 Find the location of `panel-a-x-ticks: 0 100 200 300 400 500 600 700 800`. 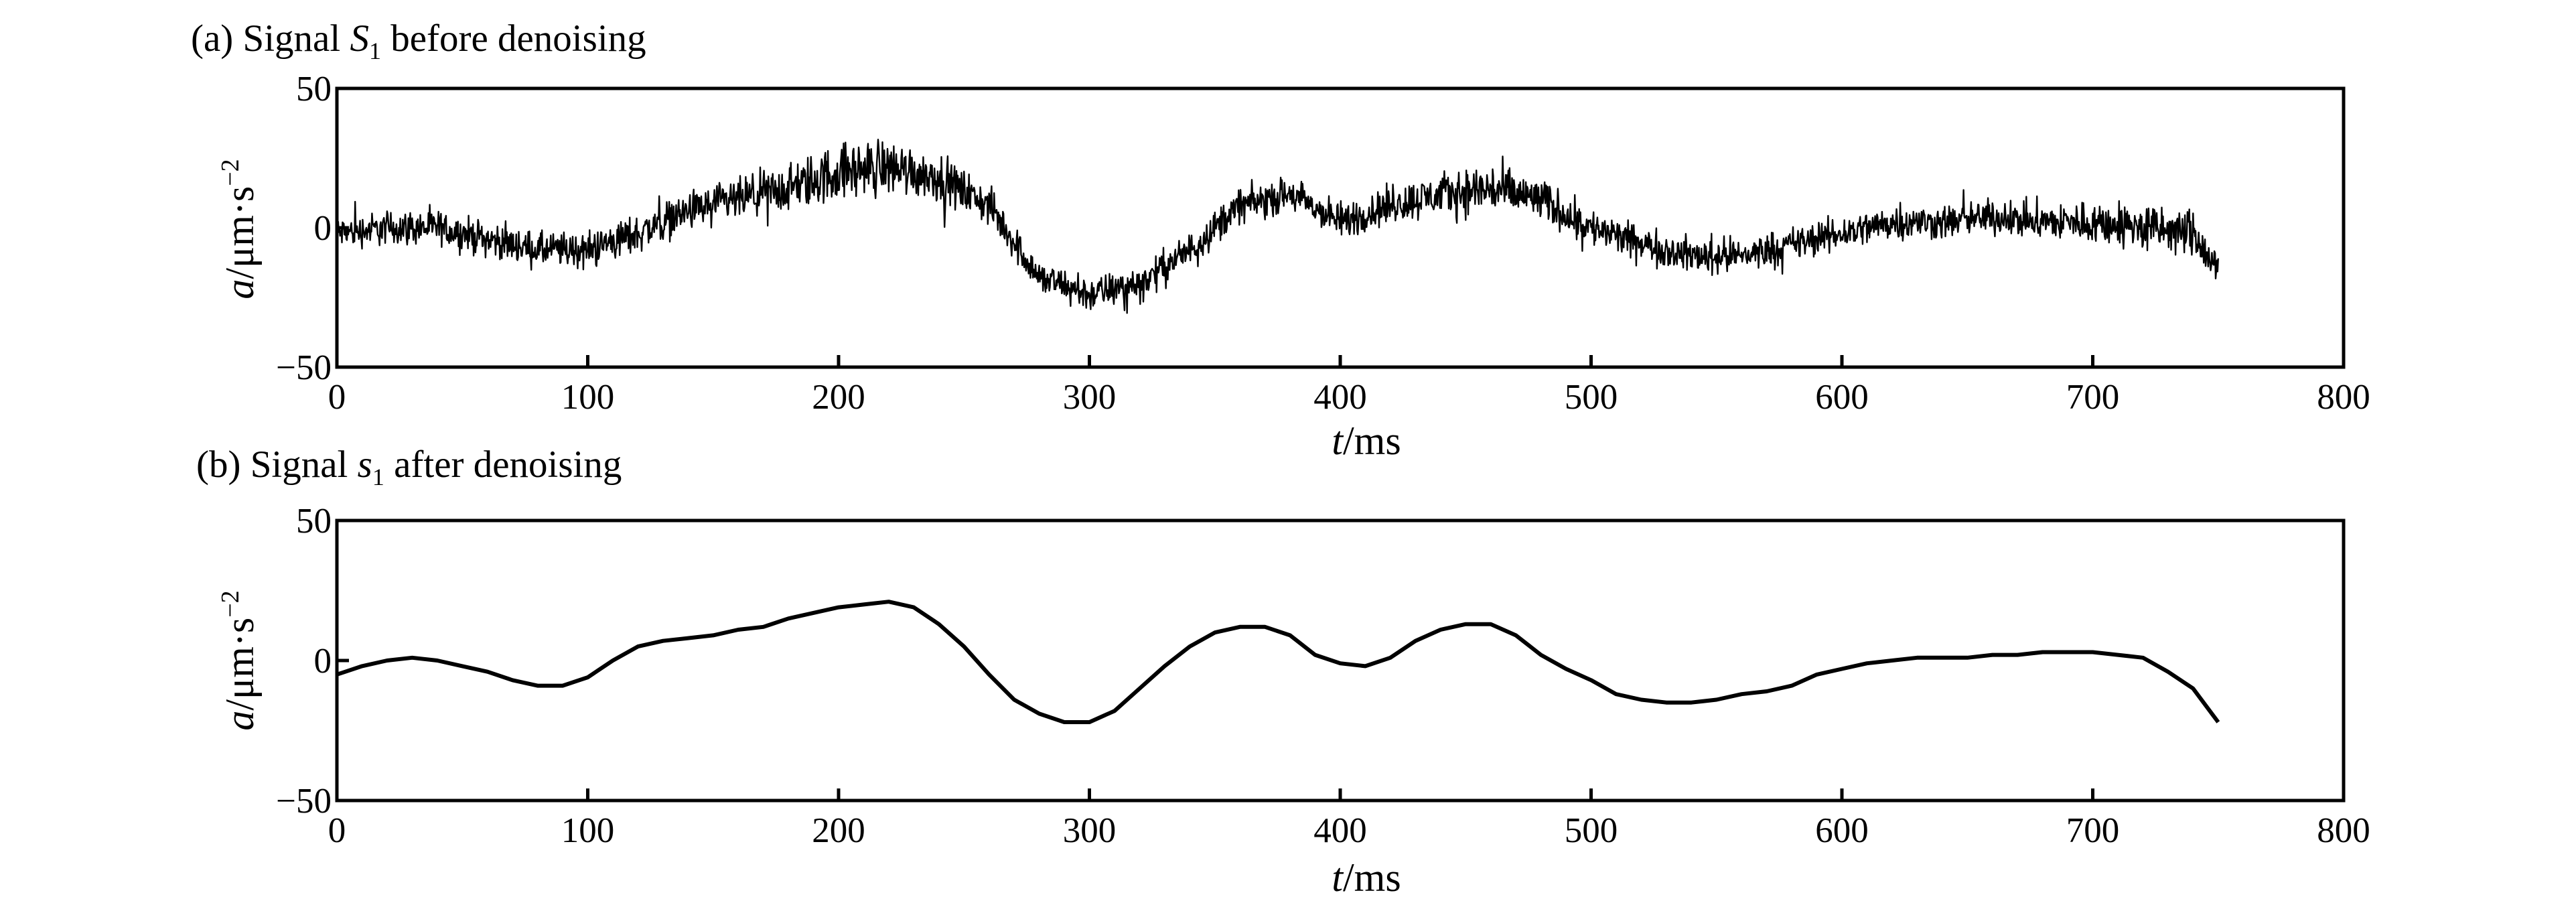

panel-a-x-ticks: 0 100 200 300 400 500 600 700 800 is located at coordinates (1349, 386).